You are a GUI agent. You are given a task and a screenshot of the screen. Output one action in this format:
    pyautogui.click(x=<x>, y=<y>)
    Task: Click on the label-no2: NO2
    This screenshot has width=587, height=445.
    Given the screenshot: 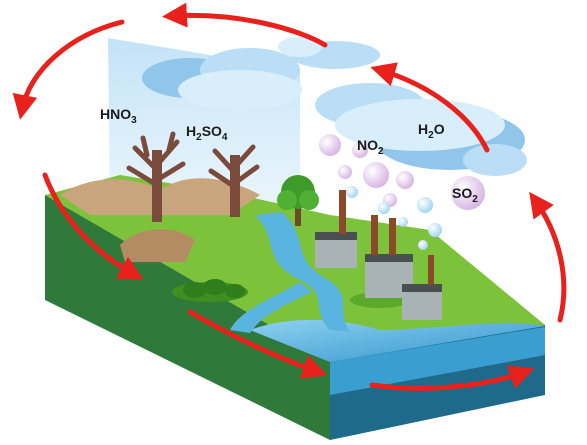 What is the action you would take?
    pyautogui.click(x=370, y=147)
    